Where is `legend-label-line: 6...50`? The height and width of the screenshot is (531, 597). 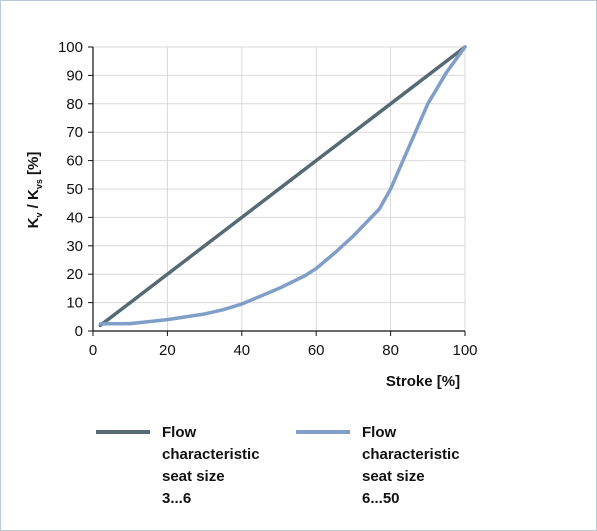
legend-label-line: 6...50 is located at coordinates (381, 498).